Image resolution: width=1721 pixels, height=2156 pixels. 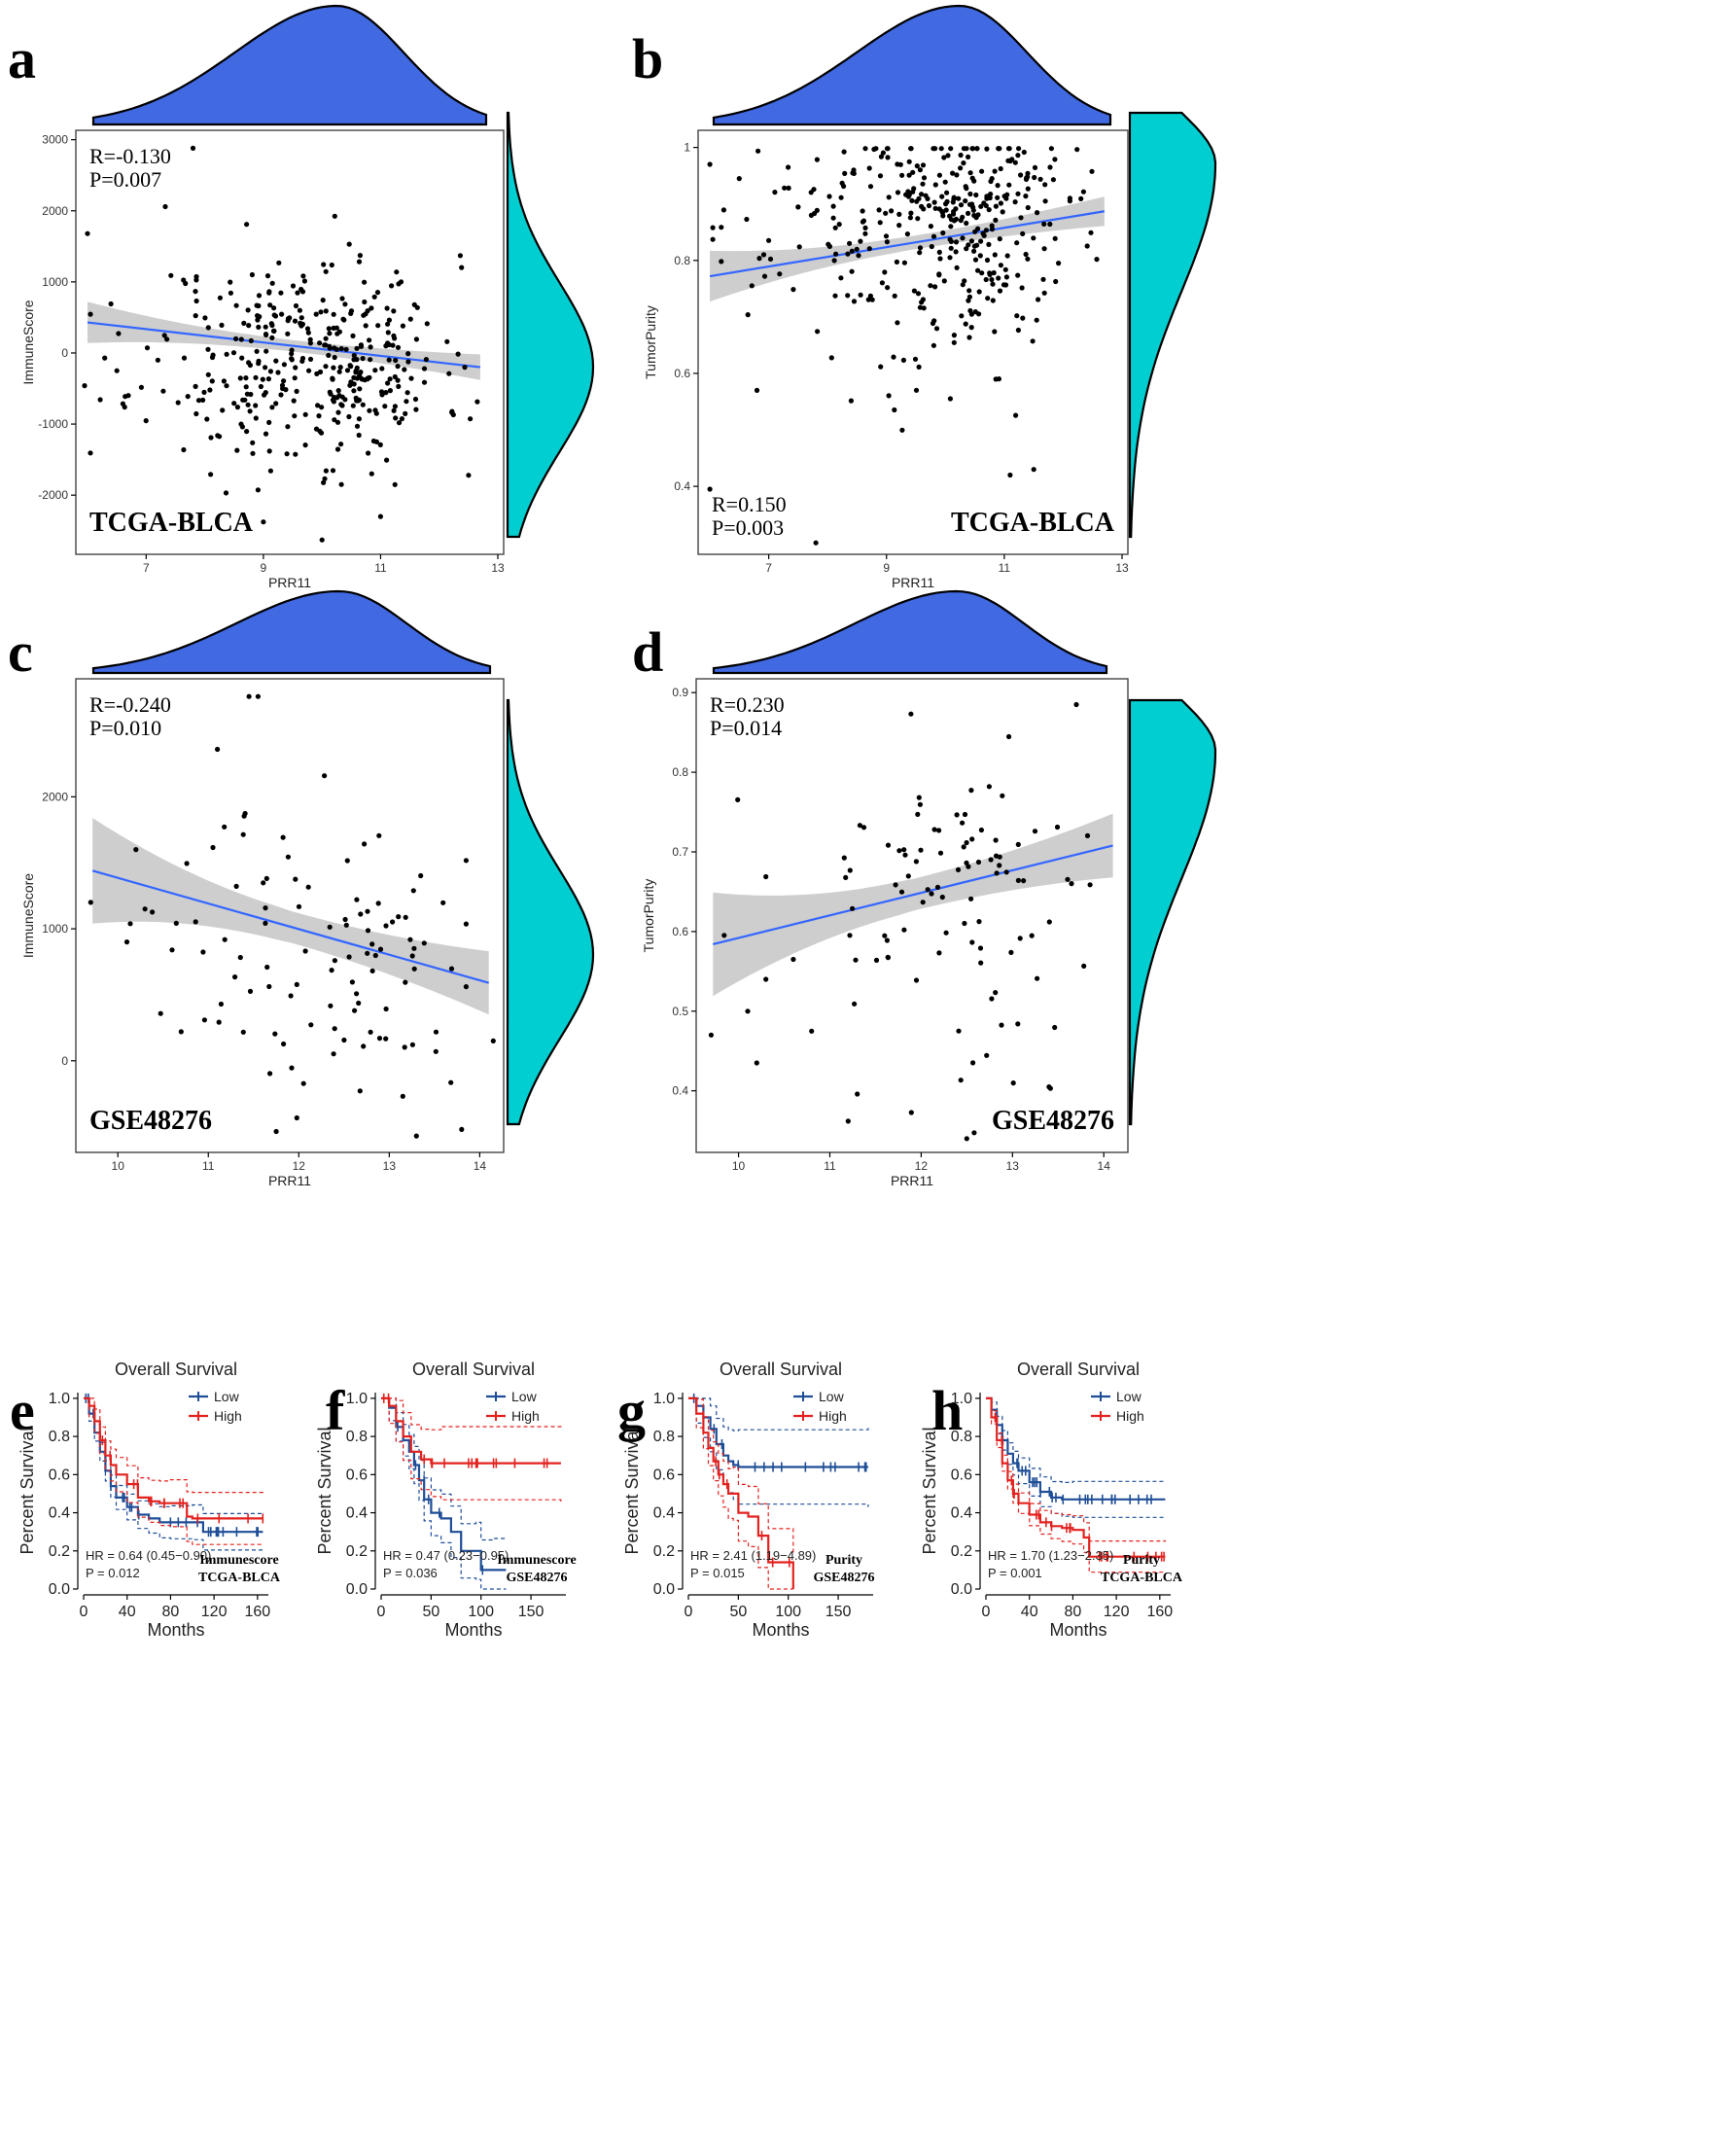 What do you see at coordinates (738, 1612) in the screenshot?
I see `x-tick-label: 50` at bounding box center [738, 1612].